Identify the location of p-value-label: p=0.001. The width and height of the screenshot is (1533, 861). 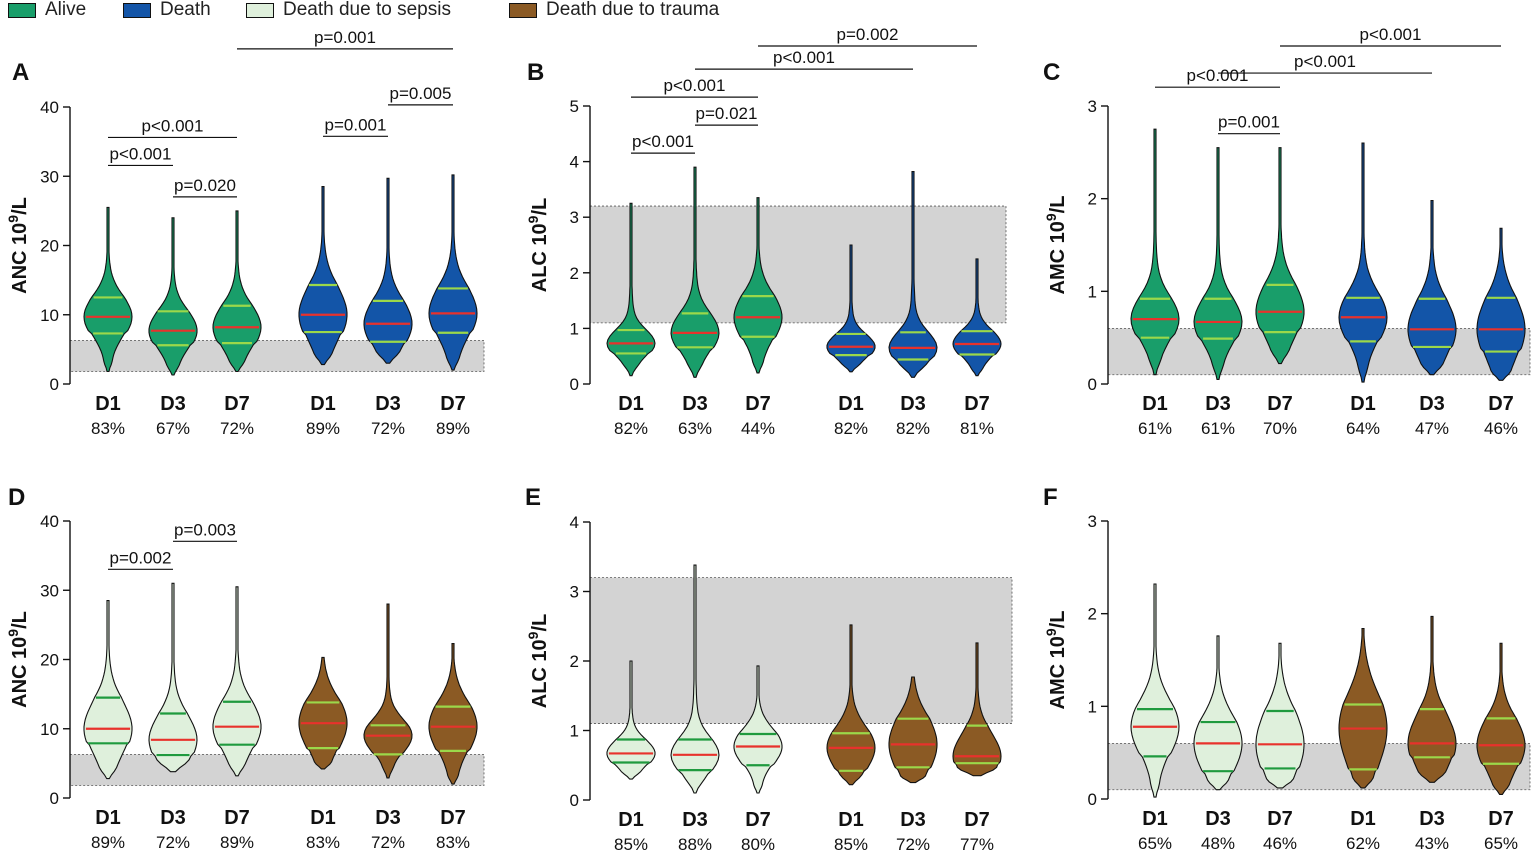
(1249, 122).